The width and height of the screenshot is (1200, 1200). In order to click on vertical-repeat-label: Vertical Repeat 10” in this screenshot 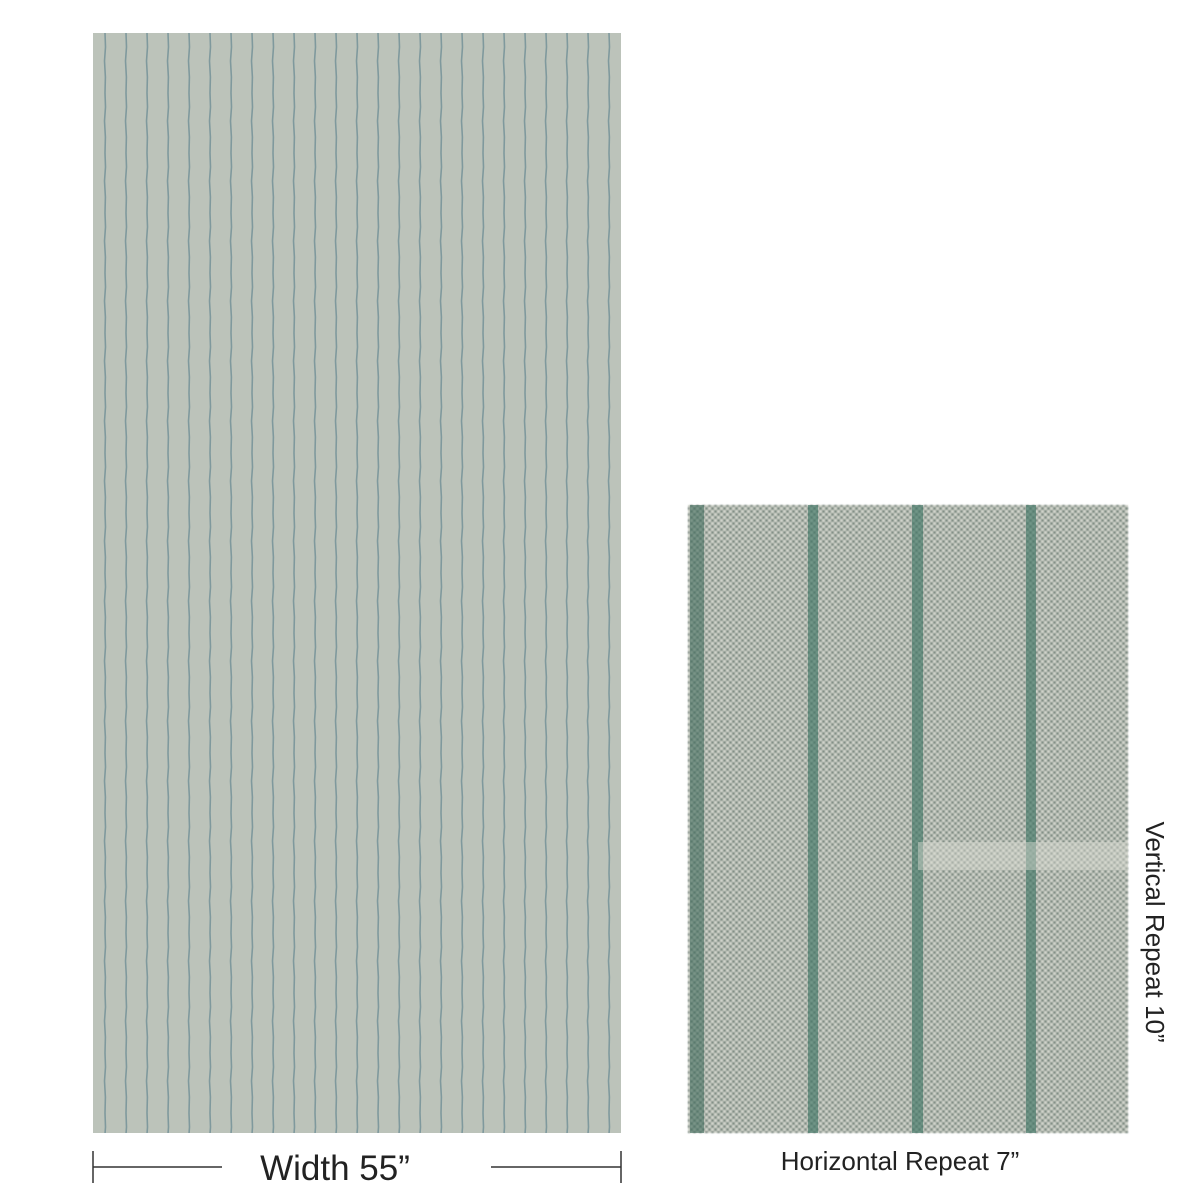, I will do `click(1155, 931)`.